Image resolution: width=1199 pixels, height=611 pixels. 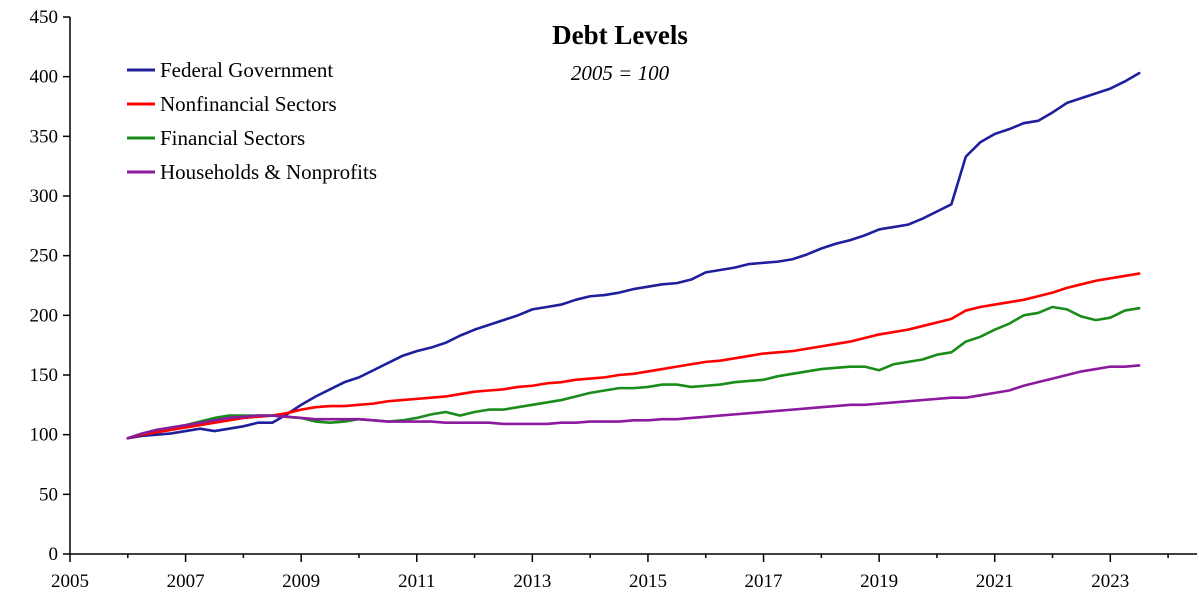 What do you see at coordinates (620, 73) in the screenshot?
I see `chart-subtitle: 2005 = 100` at bounding box center [620, 73].